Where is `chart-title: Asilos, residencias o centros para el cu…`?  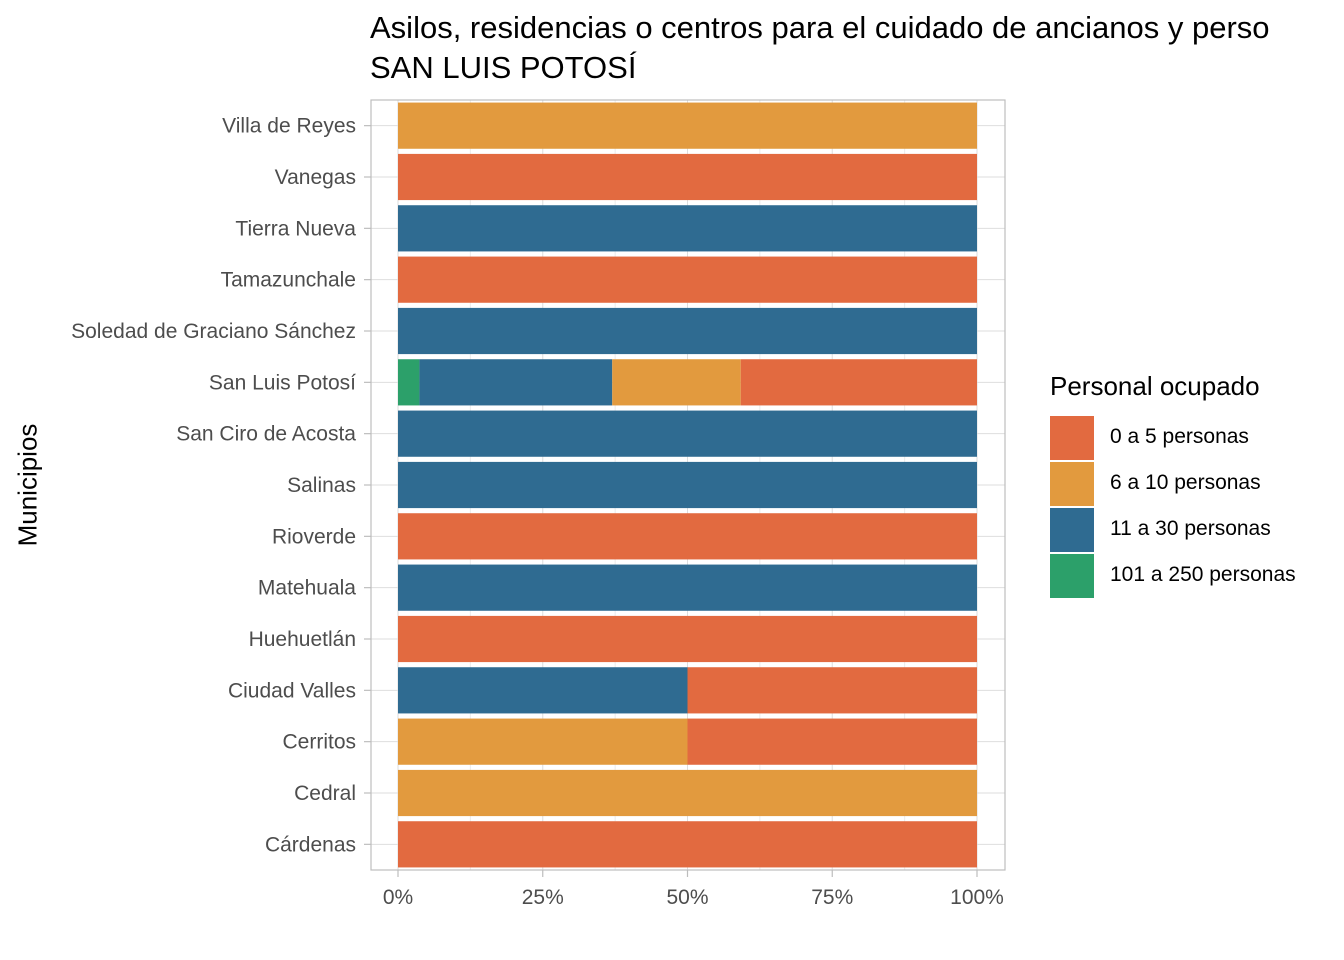 chart-title: Asilos, residencias o centros para el cu… is located at coordinates (820, 27).